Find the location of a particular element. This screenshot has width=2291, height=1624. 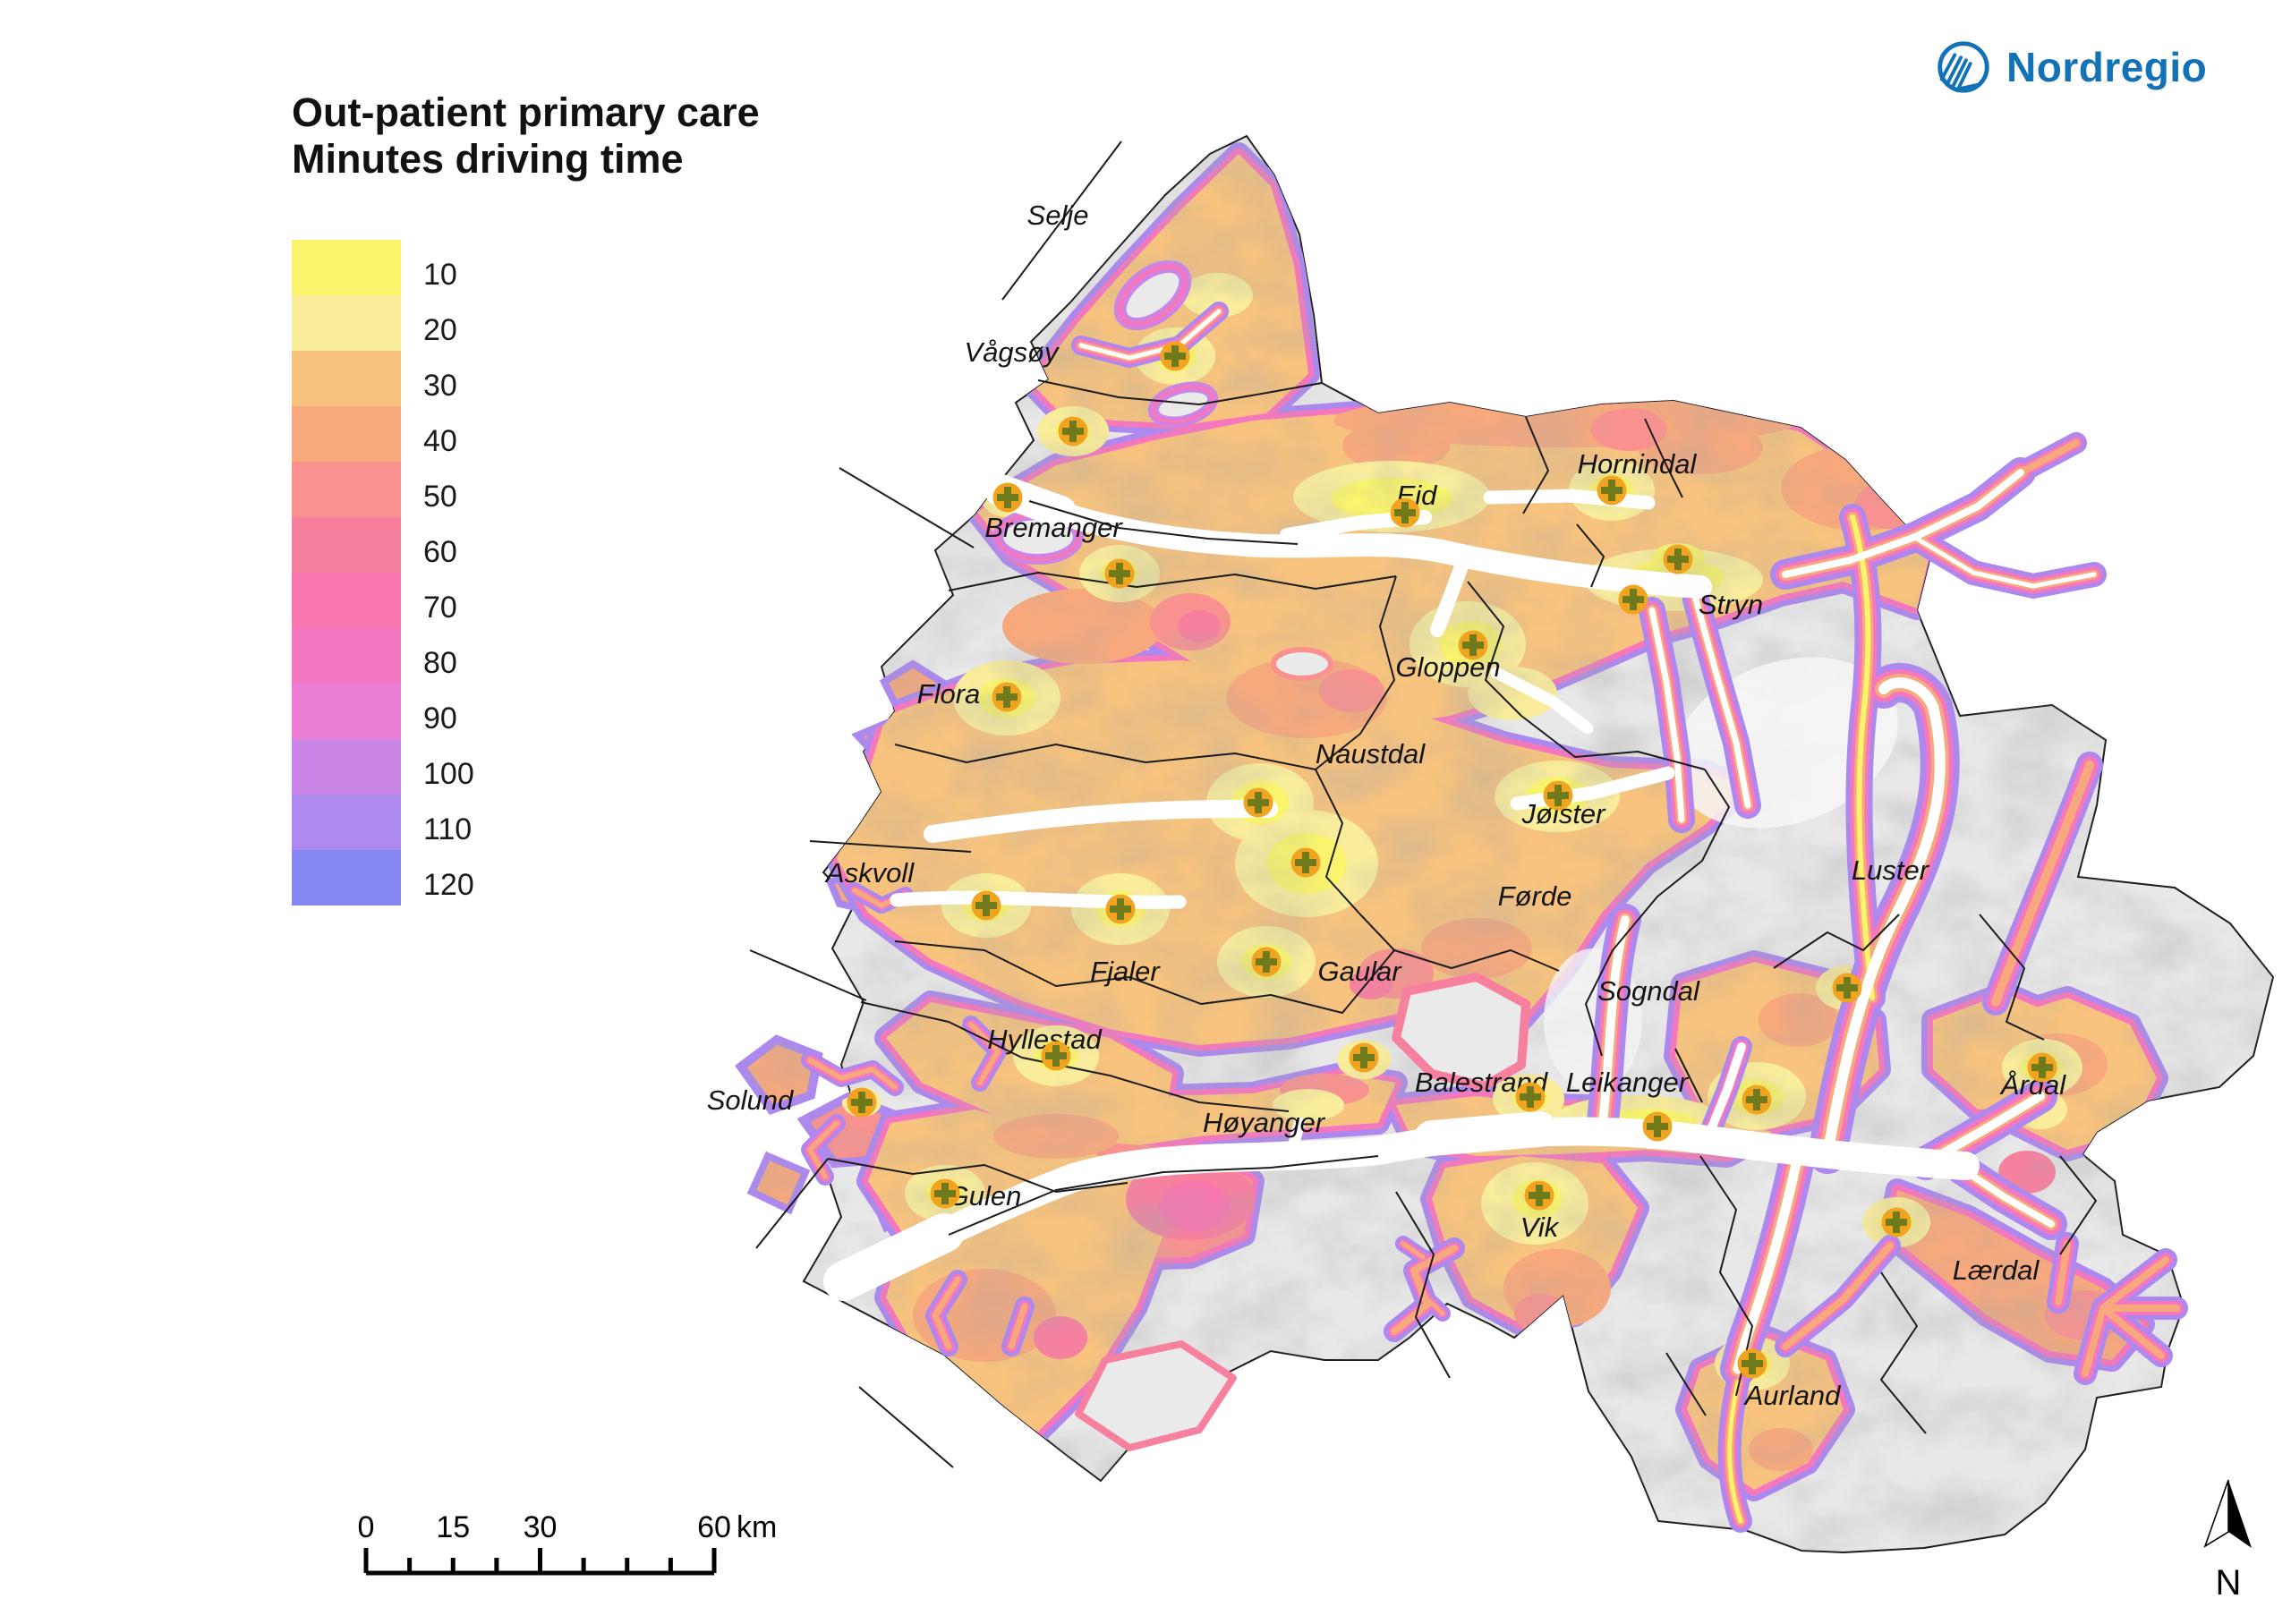

nordregio-logo: Nordregio is located at coordinates (2069, 67).